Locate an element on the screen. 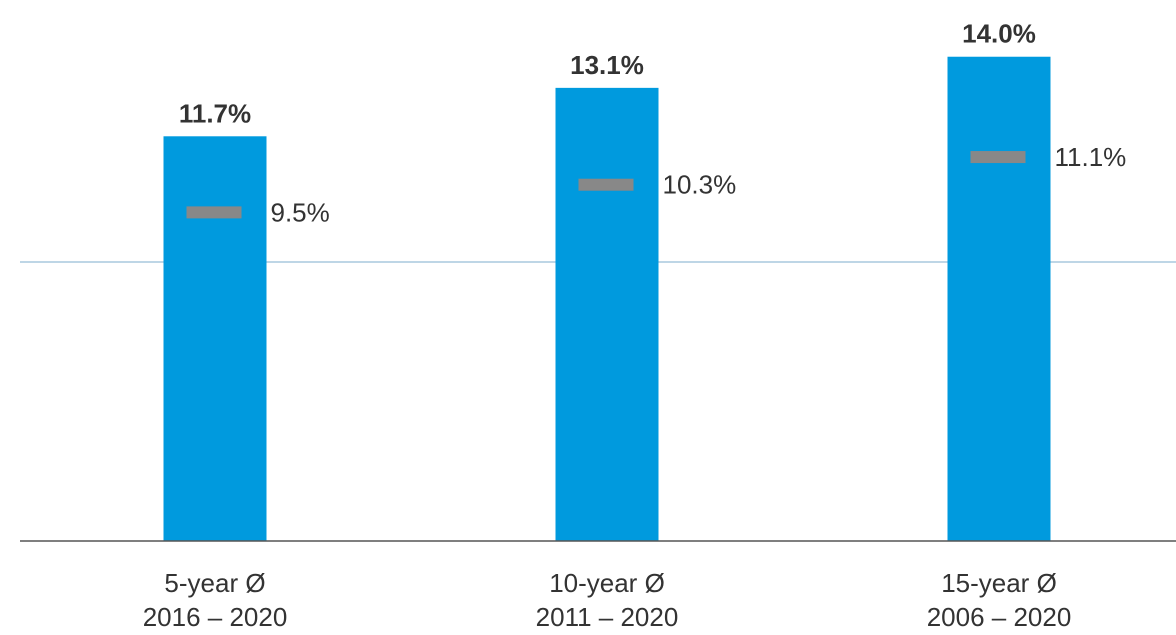 The height and width of the screenshot is (635, 1176). marker-value-label: 11.1% is located at coordinates (1091, 157).